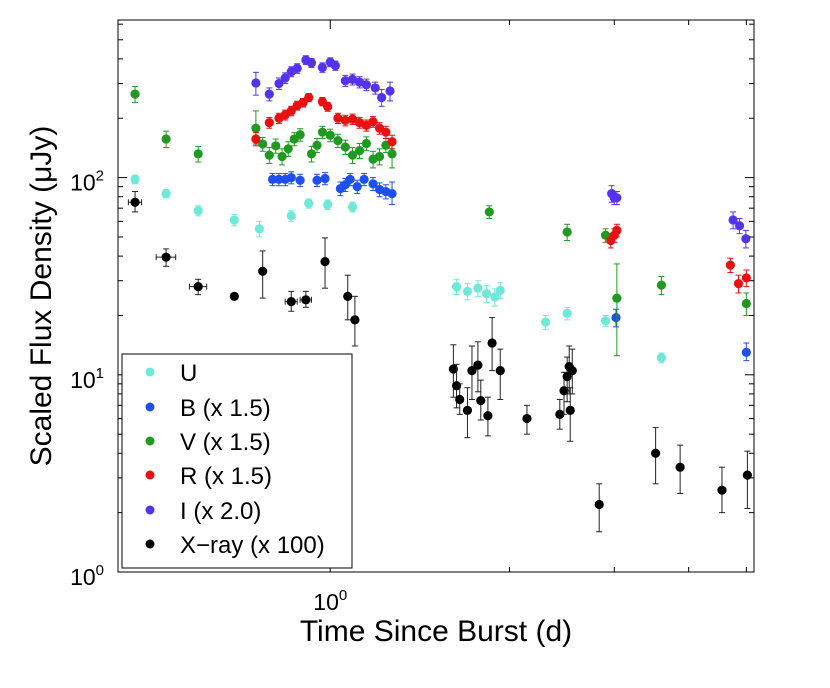 The height and width of the screenshot is (688, 830). What do you see at coordinates (41, 296) in the screenshot?
I see `y-axis-title: Scaled Flux Density (μJy)` at bounding box center [41, 296].